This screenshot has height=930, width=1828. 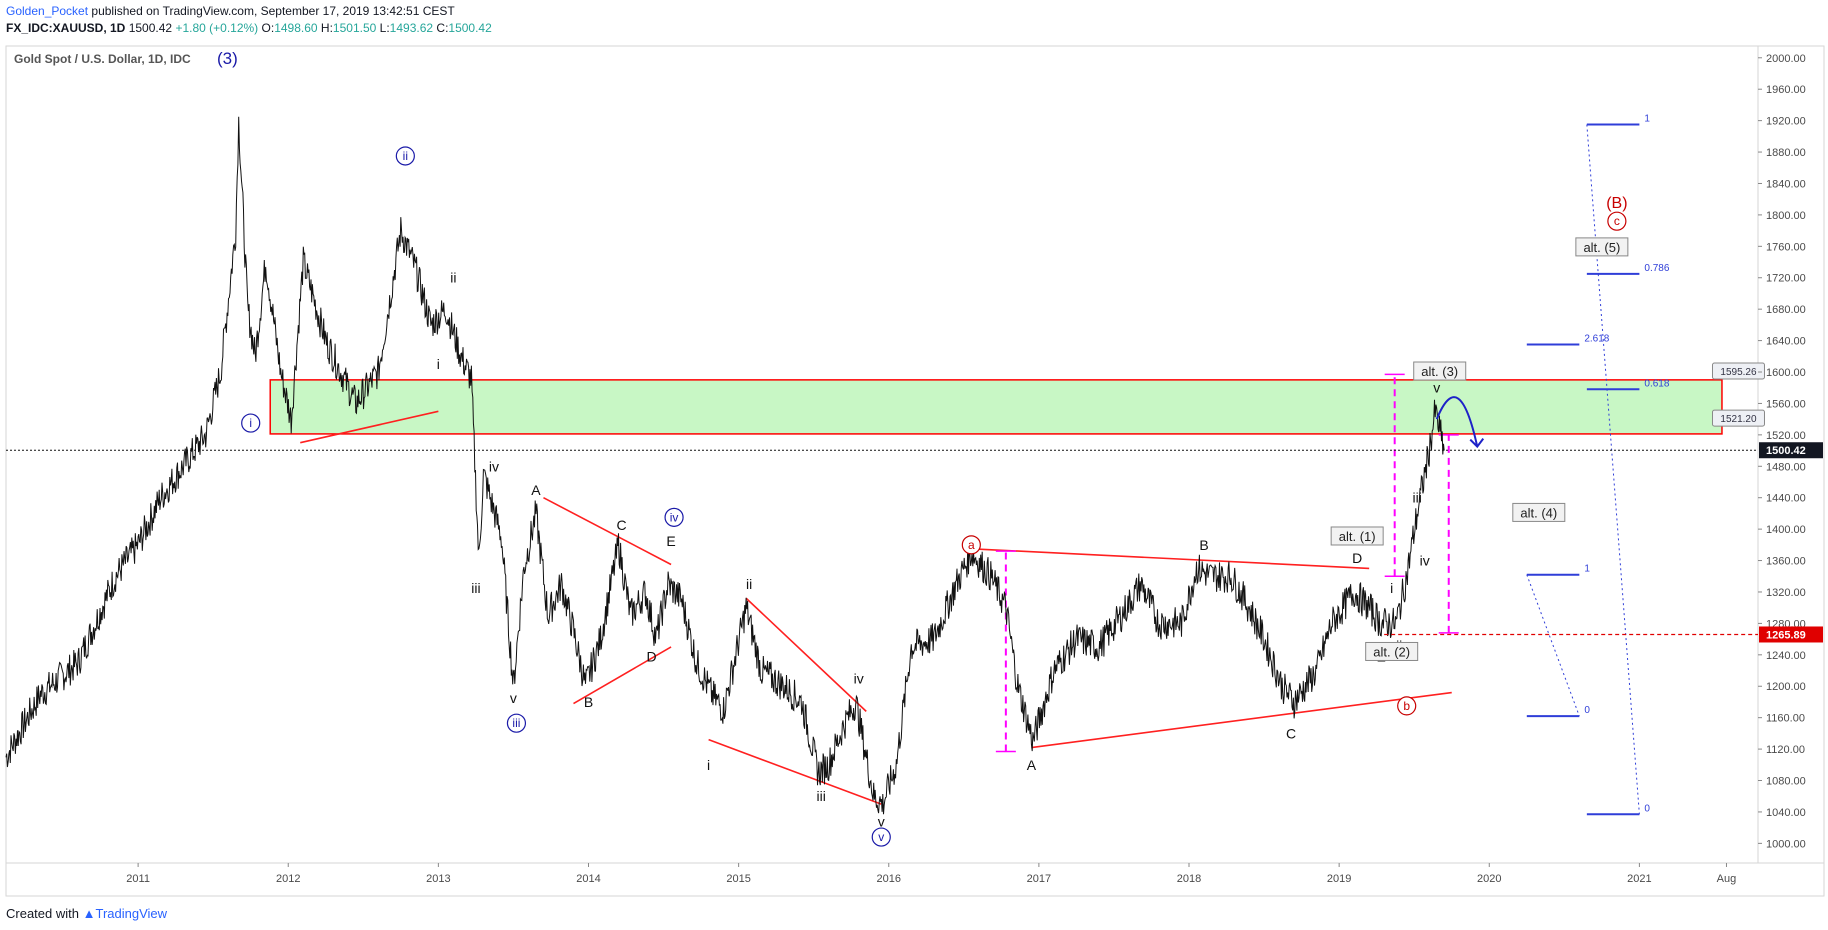 What do you see at coordinates (1785, 719) in the screenshot?
I see `y-tick-label: 1160.00` at bounding box center [1785, 719].